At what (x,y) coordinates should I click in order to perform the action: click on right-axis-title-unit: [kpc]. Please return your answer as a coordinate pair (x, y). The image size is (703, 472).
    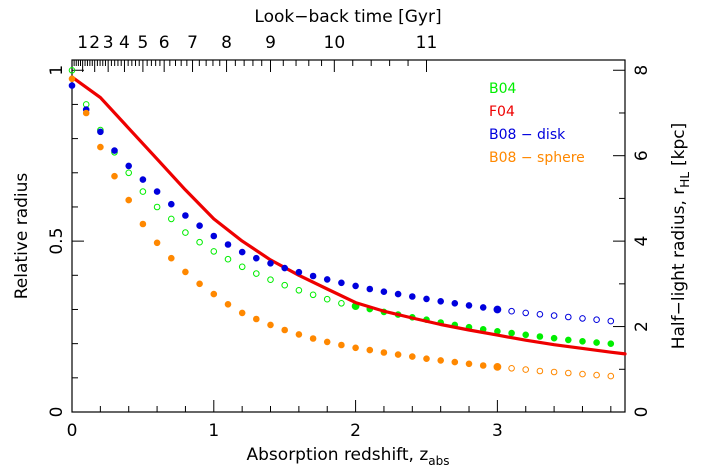
    Looking at the image, I should click on (679, 144).